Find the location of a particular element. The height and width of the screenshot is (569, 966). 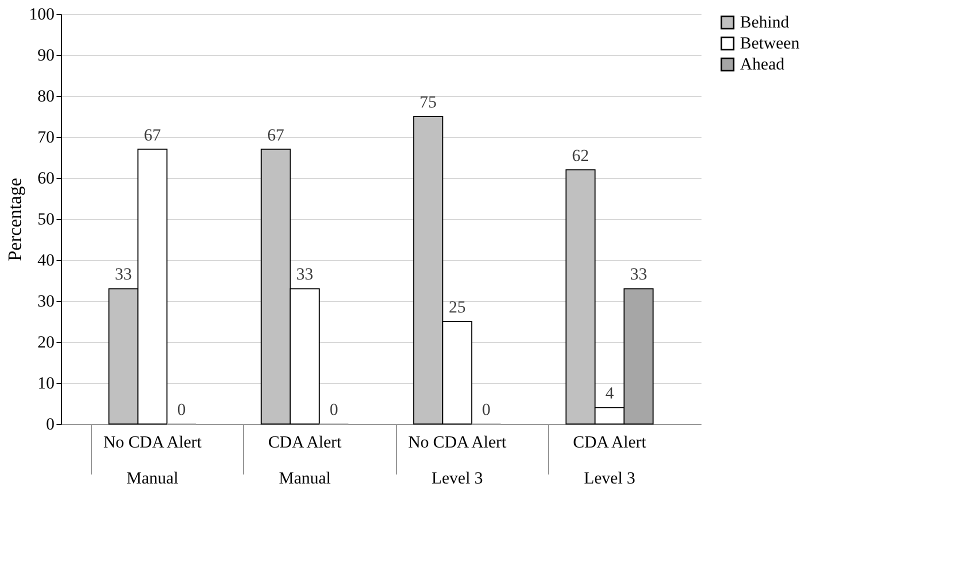

x-tick-label: No CDA Alert Level 3 is located at coordinates (457, 460).